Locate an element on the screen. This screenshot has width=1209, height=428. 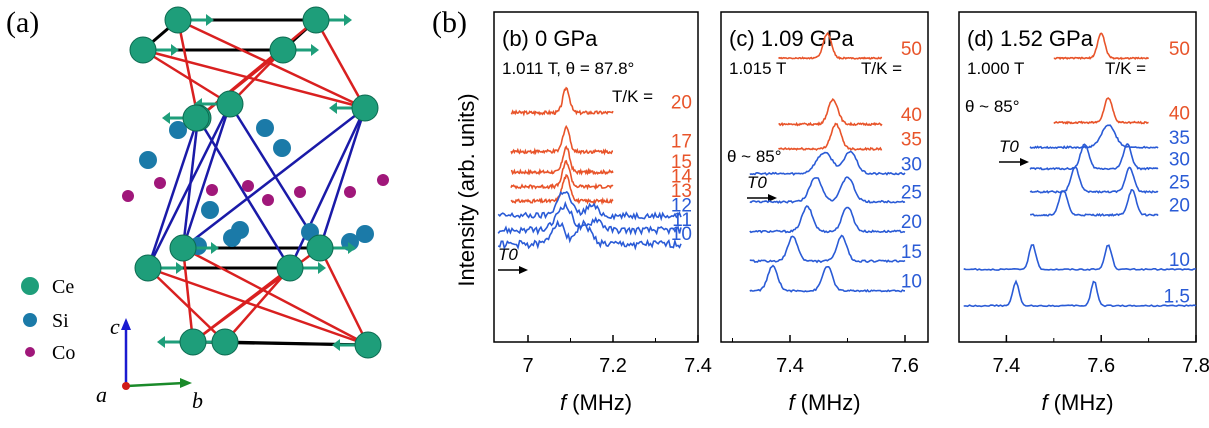
legend-ce-label: Ce is located at coordinates (63, 287).